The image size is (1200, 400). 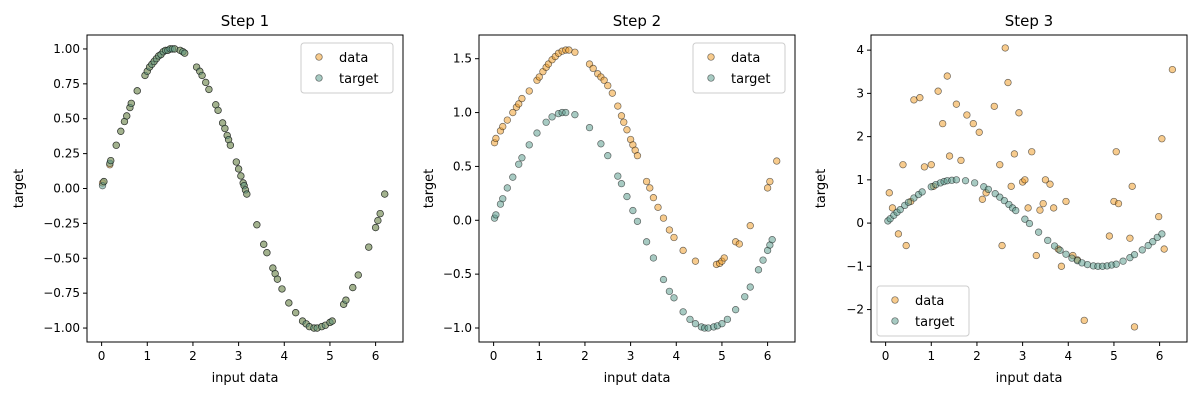 What do you see at coordinates (353, 58) in the screenshot?
I see `legend-label-data: data` at bounding box center [353, 58].